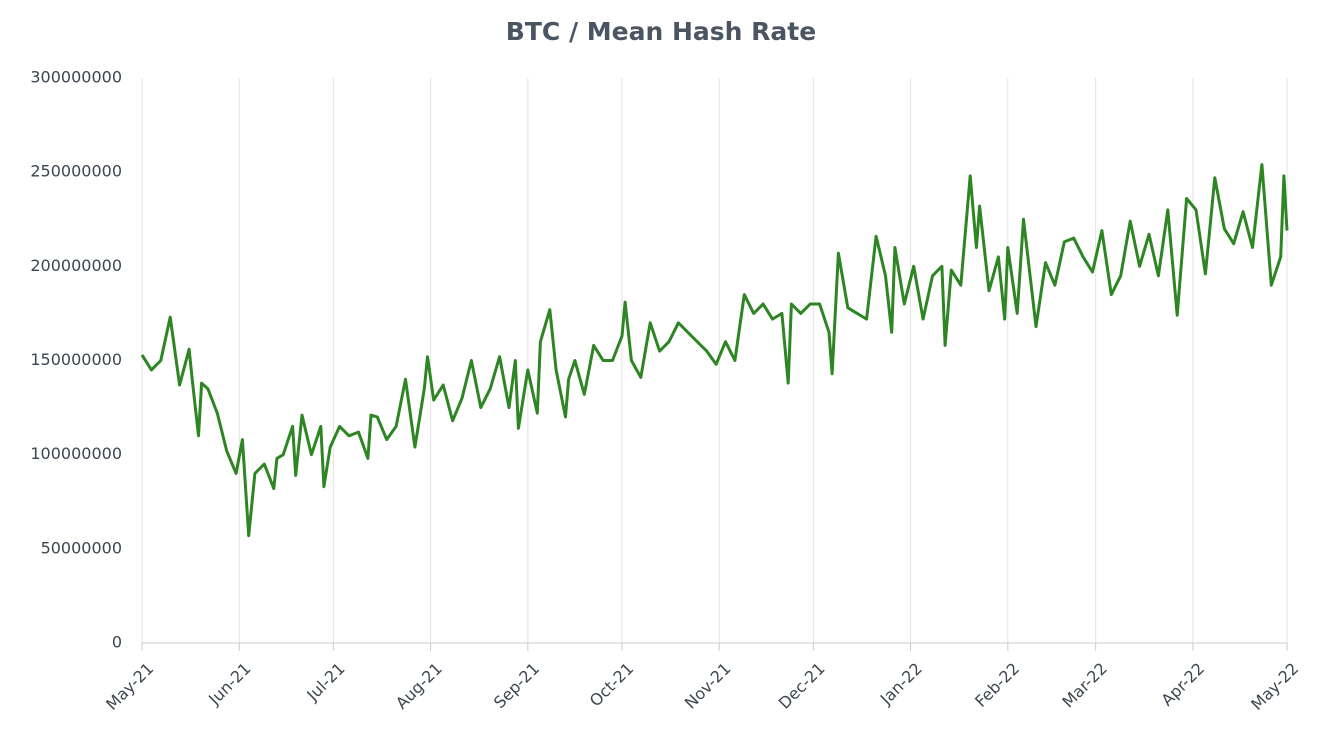 This screenshot has height=745, width=1323. I want to click on y-tick-label: 0, so click(117, 642).